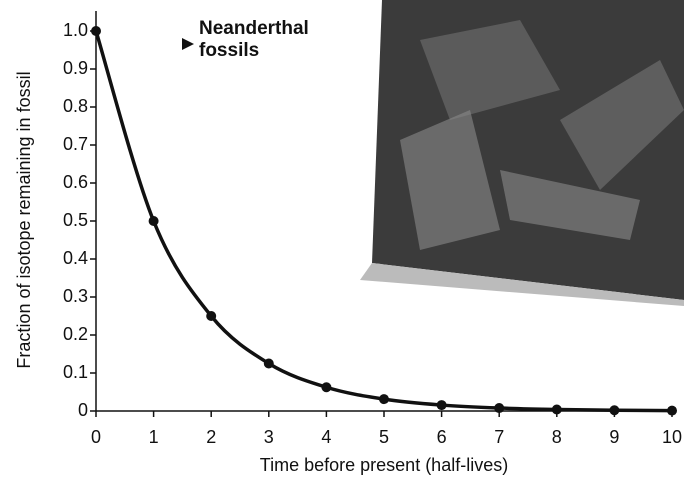 Image resolution: width=684 pixels, height=479 pixels. I want to click on y-tick-label: 0, so click(83, 410).